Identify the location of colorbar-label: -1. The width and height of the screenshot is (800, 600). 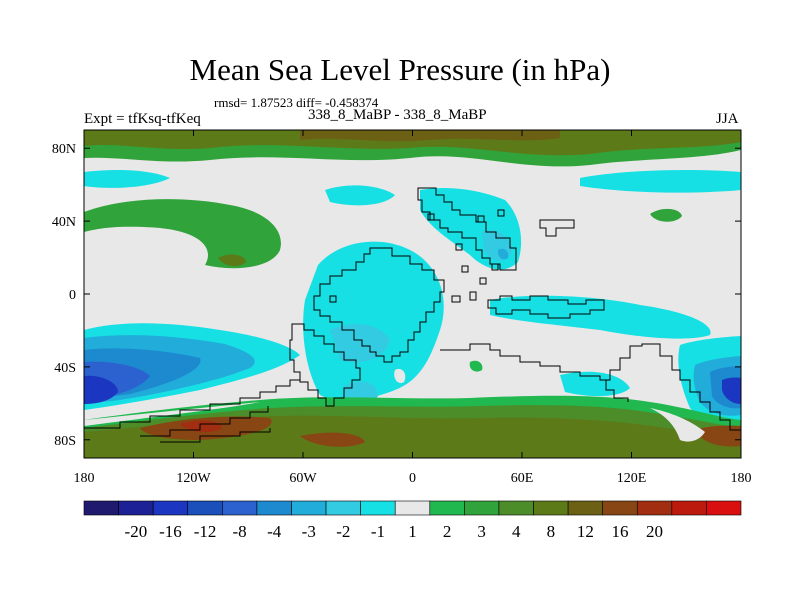
(378, 531).